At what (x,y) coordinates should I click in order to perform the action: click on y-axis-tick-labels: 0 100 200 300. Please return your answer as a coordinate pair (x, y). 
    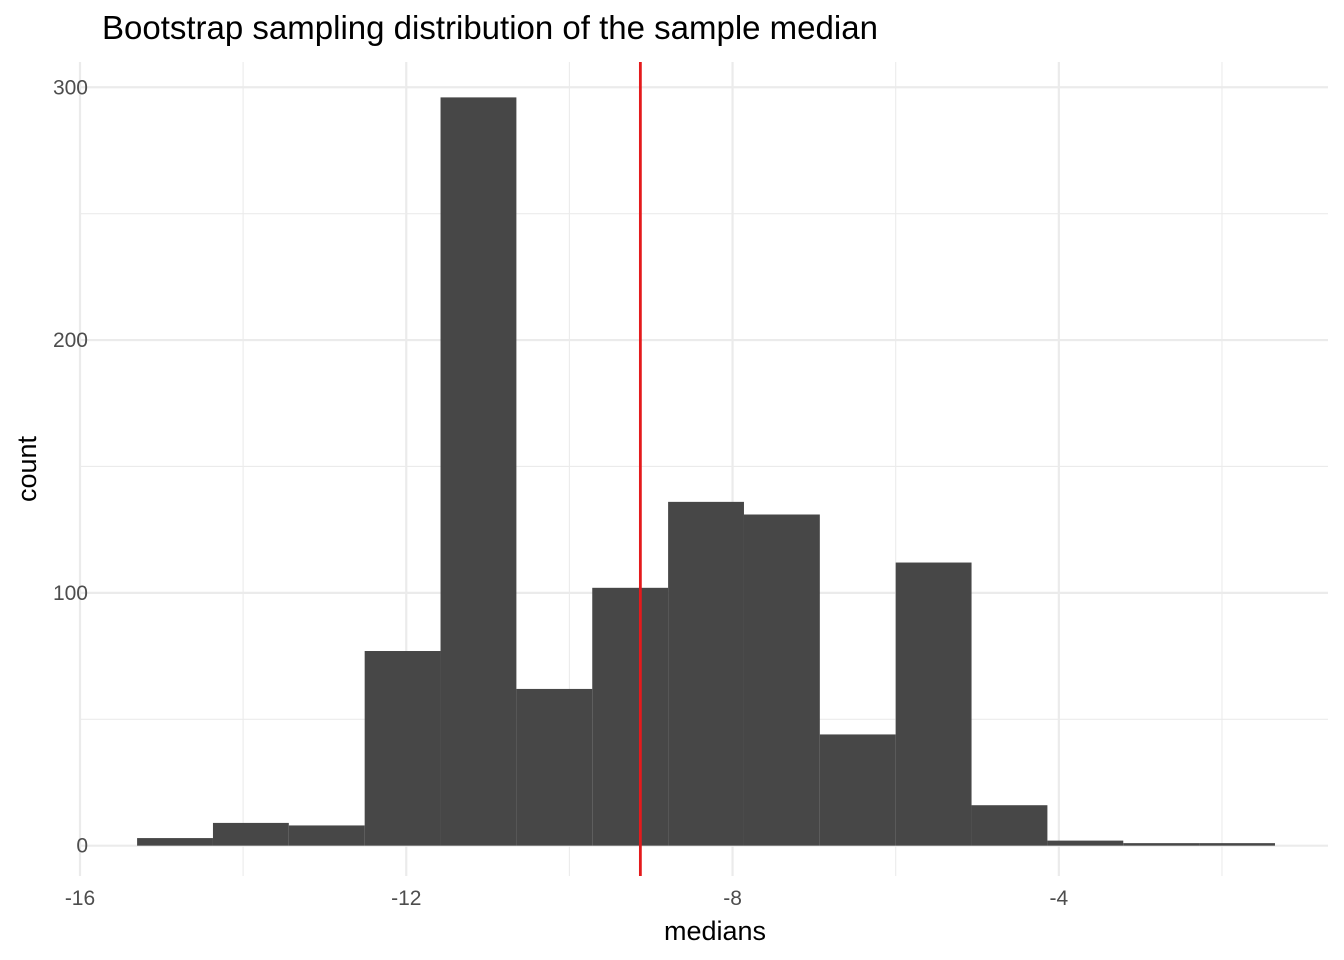
    Looking at the image, I should click on (70, 466).